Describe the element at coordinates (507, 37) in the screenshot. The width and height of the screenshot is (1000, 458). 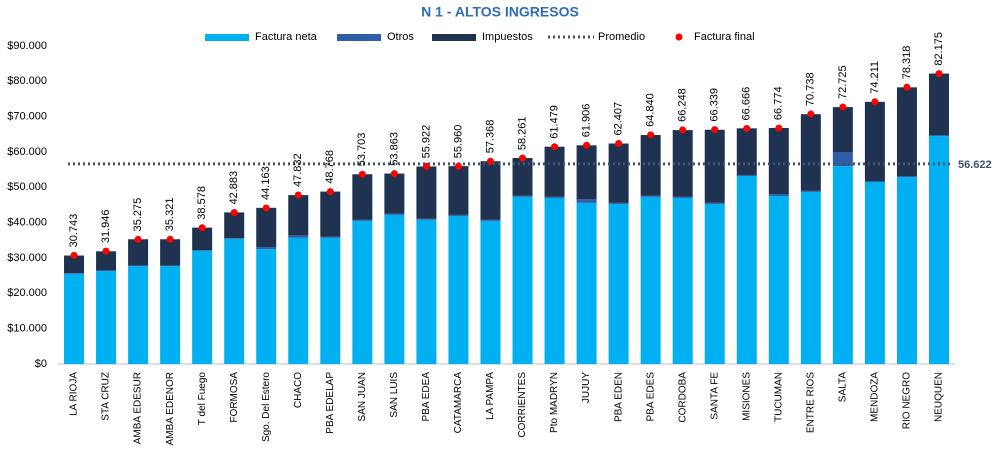
I see `legend-label: Impuestos` at that location.